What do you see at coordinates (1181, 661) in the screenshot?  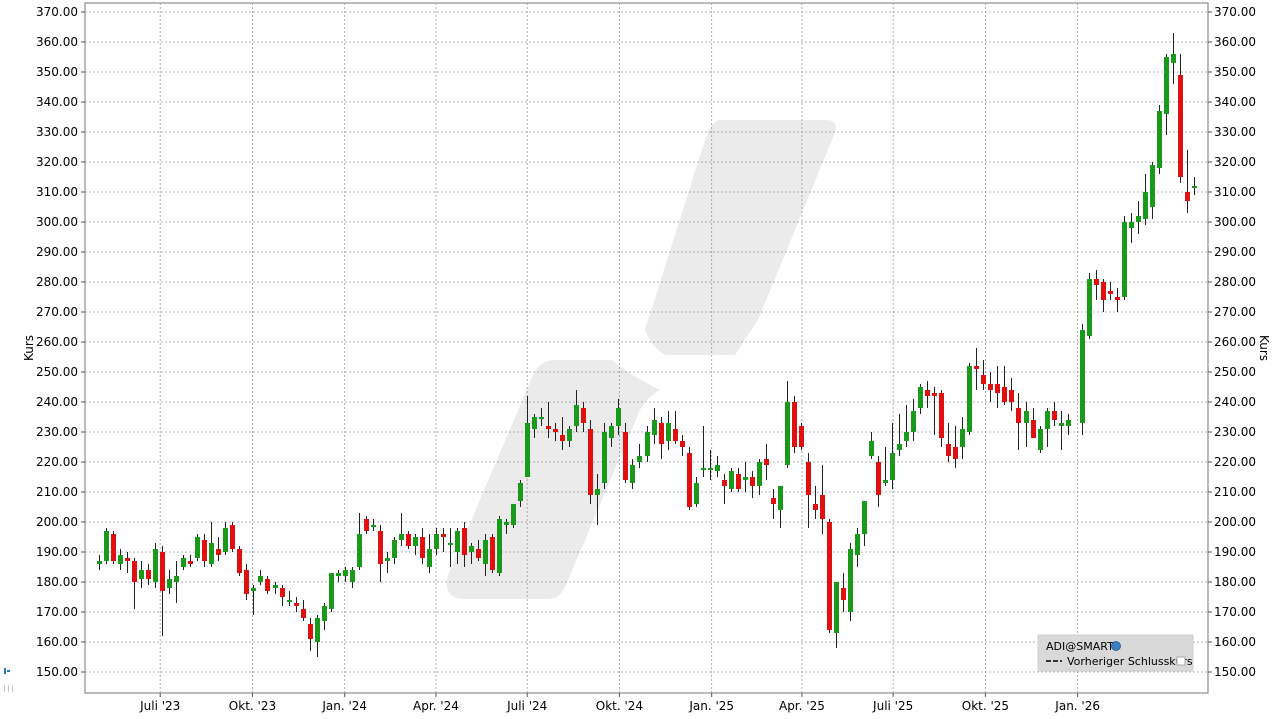 I see `legend-checkbox` at bounding box center [1181, 661].